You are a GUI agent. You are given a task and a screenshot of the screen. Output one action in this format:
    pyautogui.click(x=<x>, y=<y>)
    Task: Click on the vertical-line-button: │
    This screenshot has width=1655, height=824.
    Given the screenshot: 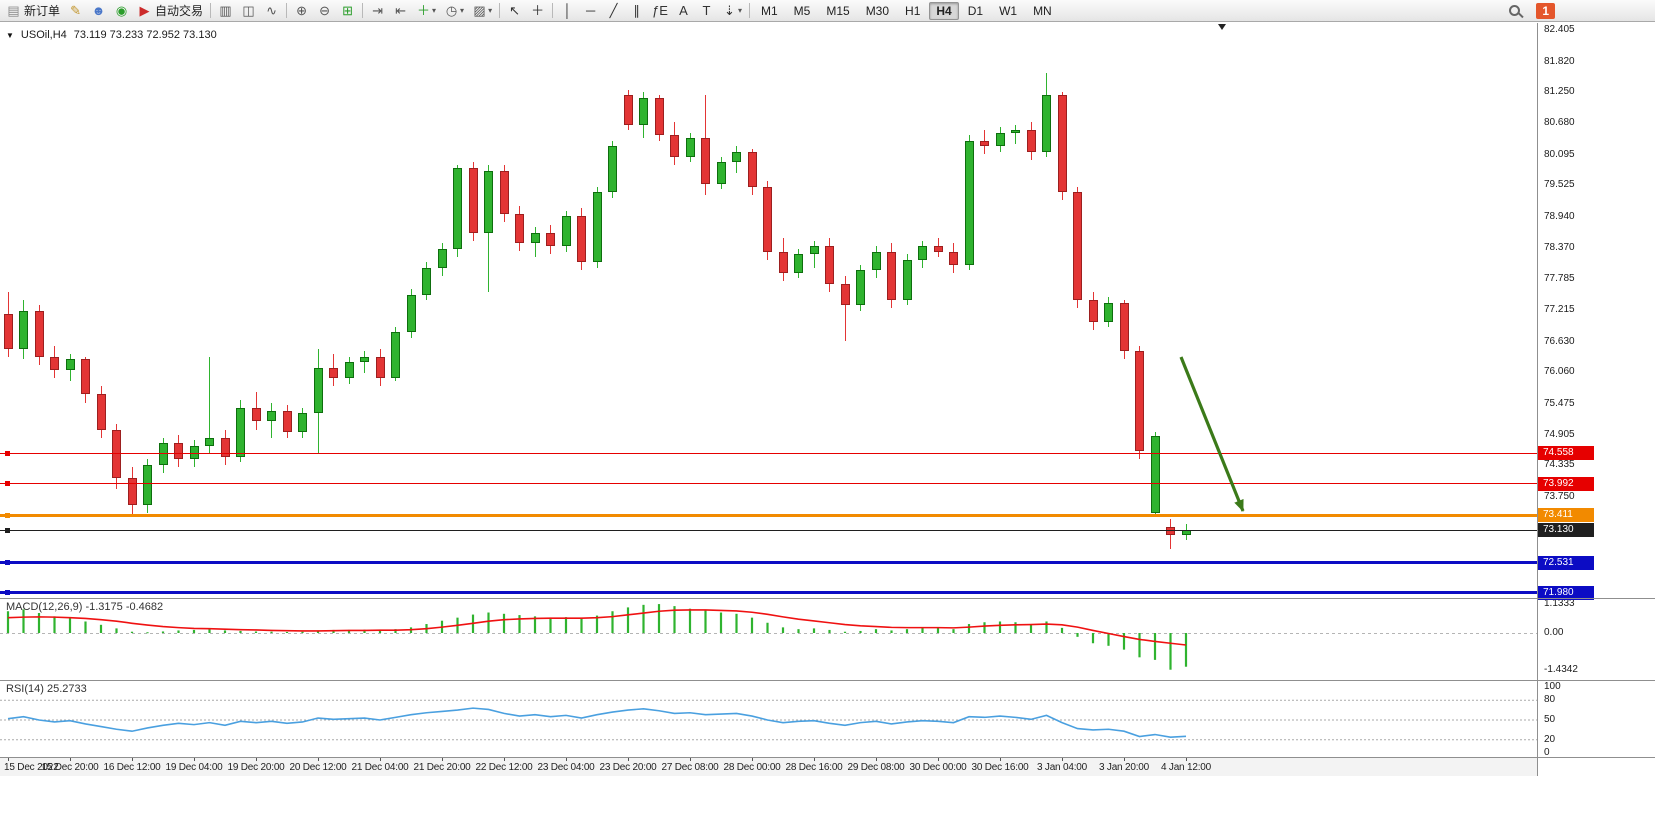 What is the action you would take?
    pyautogui.click(x=567, y=11)
    